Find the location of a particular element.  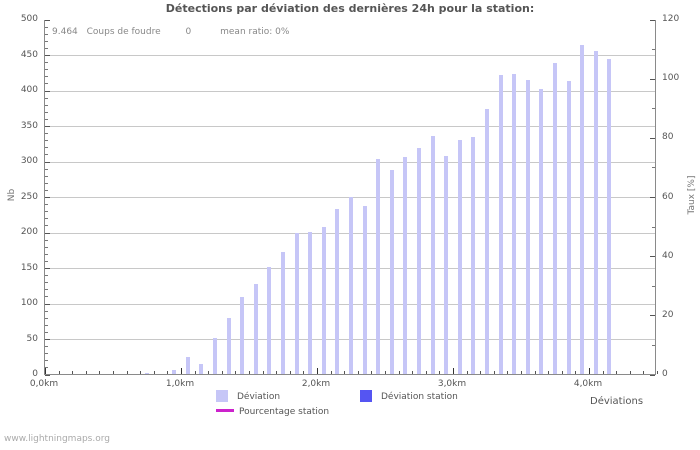

x-axis-tick-label: 2,0km is located at coordinates (316, 384).